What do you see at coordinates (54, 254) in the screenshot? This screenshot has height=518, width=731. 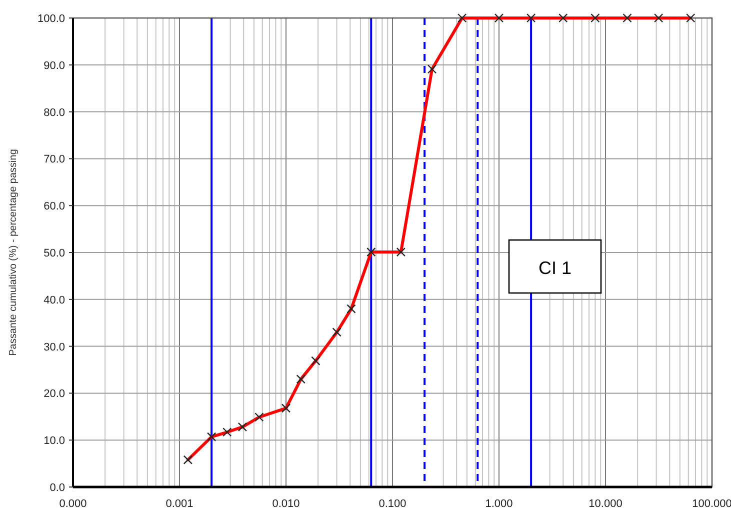 I see `y-tick-label: 50.0` at bounding box center [54, 254].